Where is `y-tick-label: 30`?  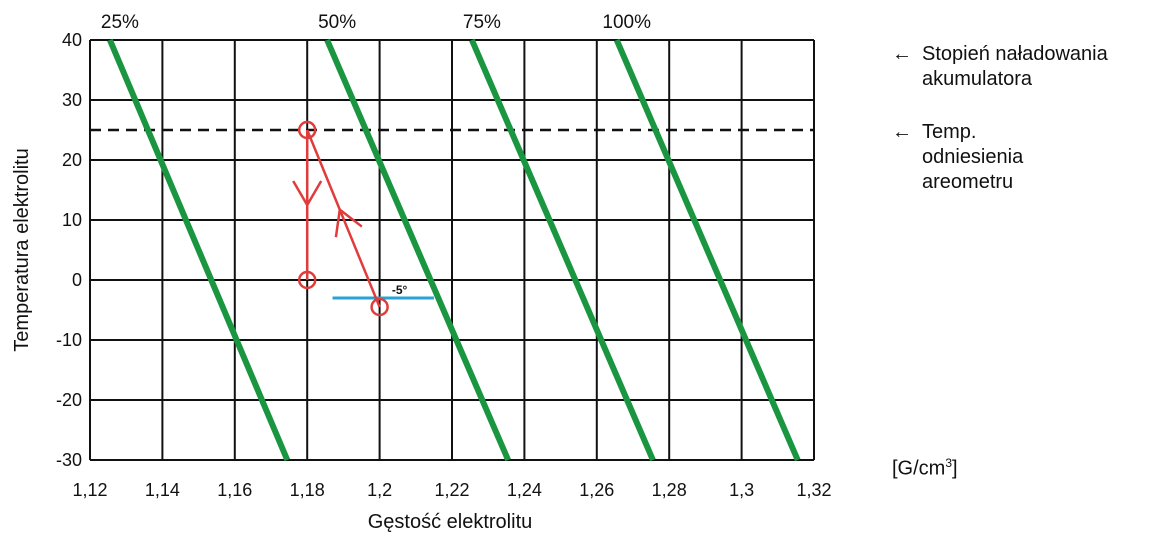 y-tick-label: 30 is located at coordinates (72, 100).